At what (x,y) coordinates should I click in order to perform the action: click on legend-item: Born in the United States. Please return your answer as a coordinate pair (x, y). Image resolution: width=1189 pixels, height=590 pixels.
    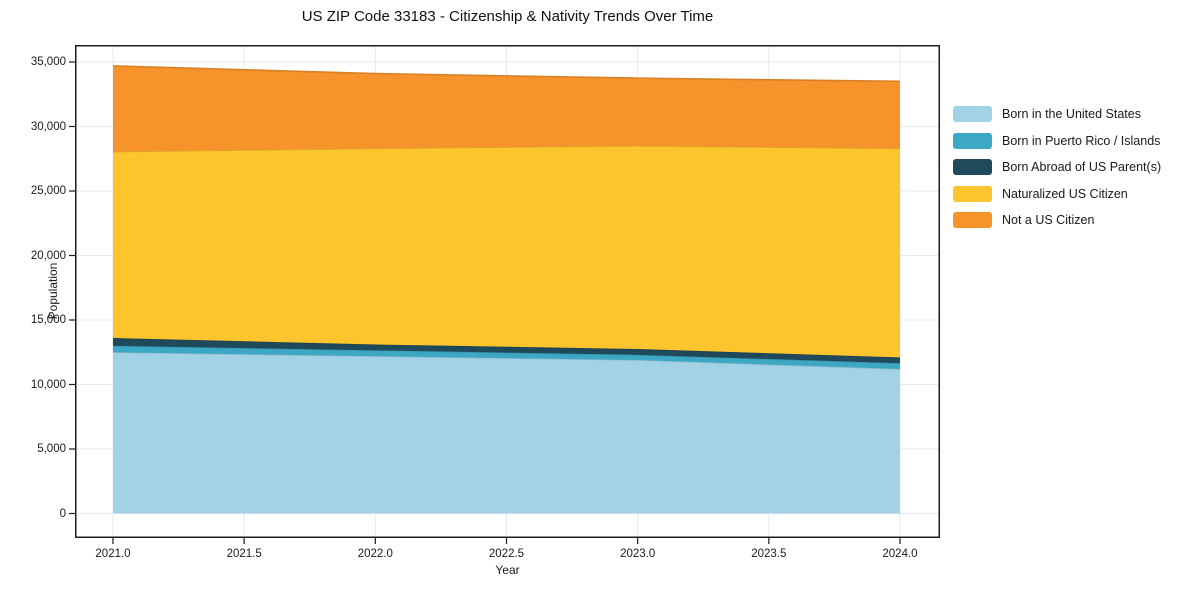
    Looking at the image, I should click on (1057, 114).